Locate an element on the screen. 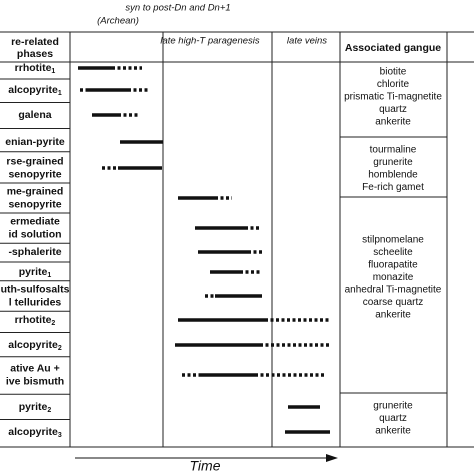 Image resolution: width=474 pixels, height=474 pixels. phase-name: uth-sulfosalts is located at coordinates (35, 289).